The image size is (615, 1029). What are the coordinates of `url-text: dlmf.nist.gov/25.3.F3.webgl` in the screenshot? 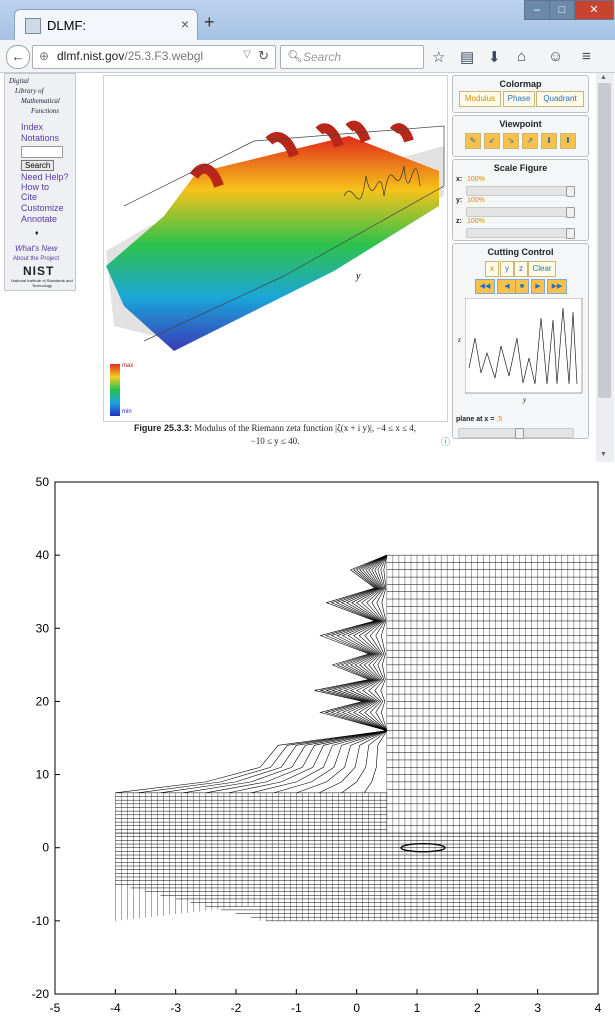 It's located at (130, 56).